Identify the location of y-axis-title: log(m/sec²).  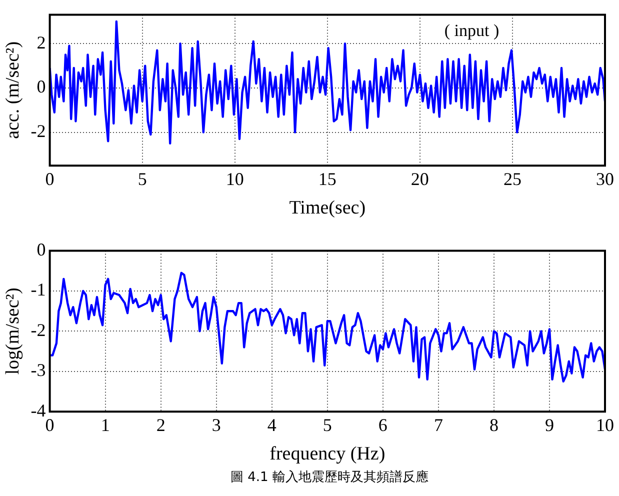
(13, 331).